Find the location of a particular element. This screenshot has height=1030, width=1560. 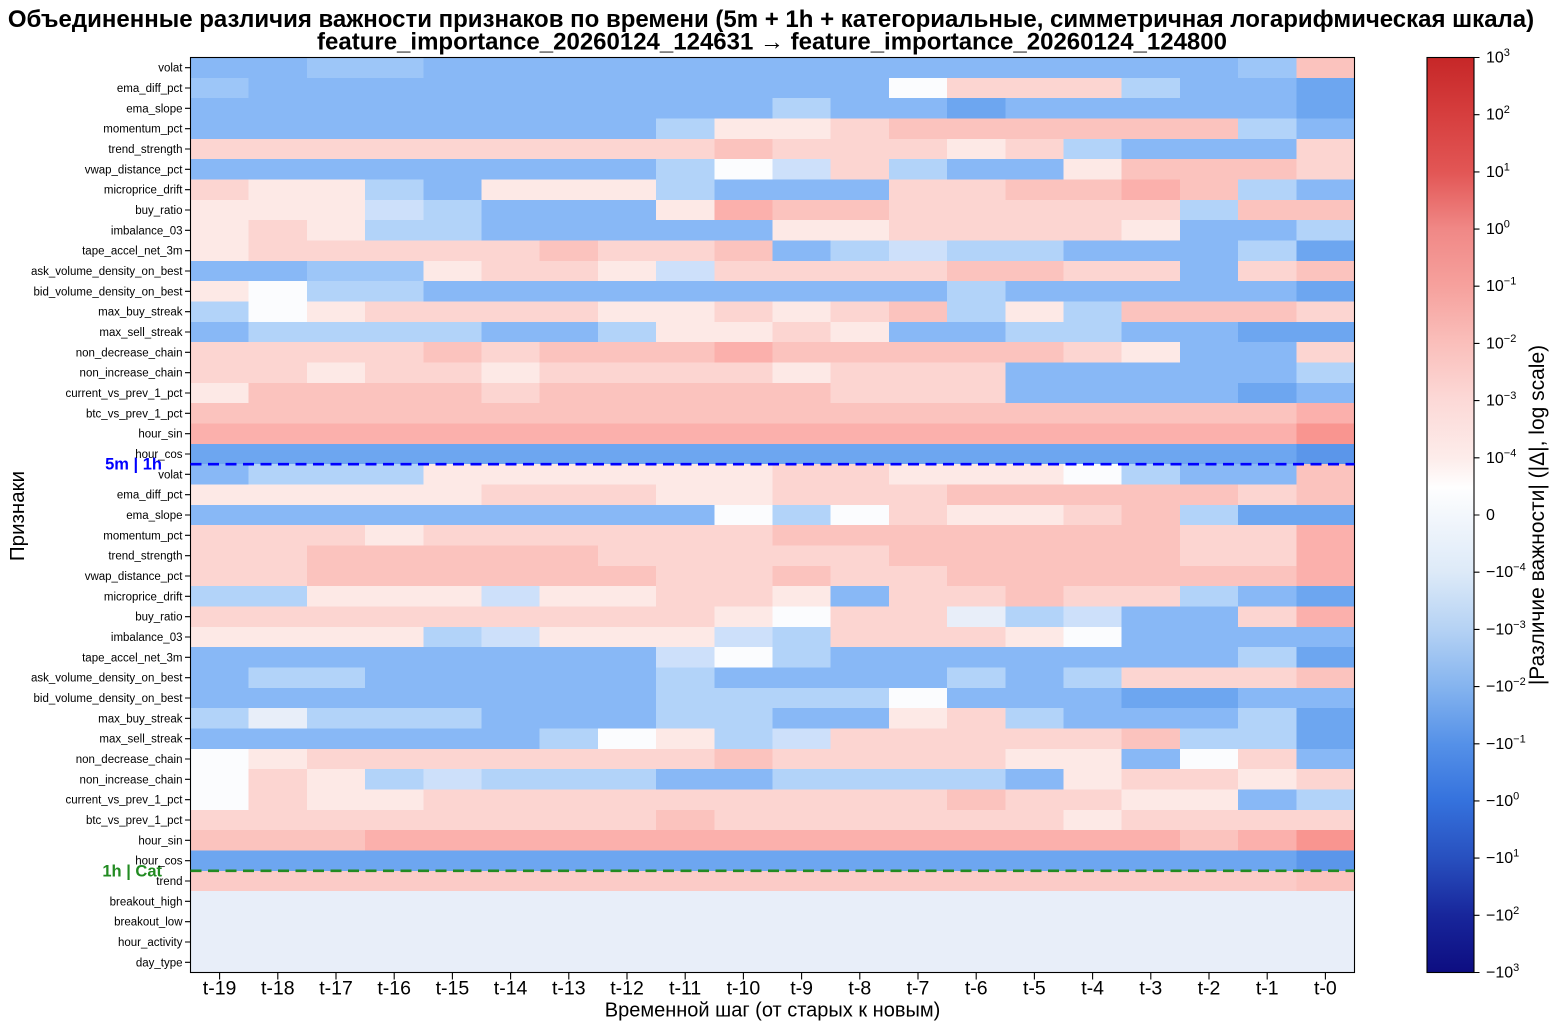

svg-text: t-2 is located at coordinates (1209, 989).